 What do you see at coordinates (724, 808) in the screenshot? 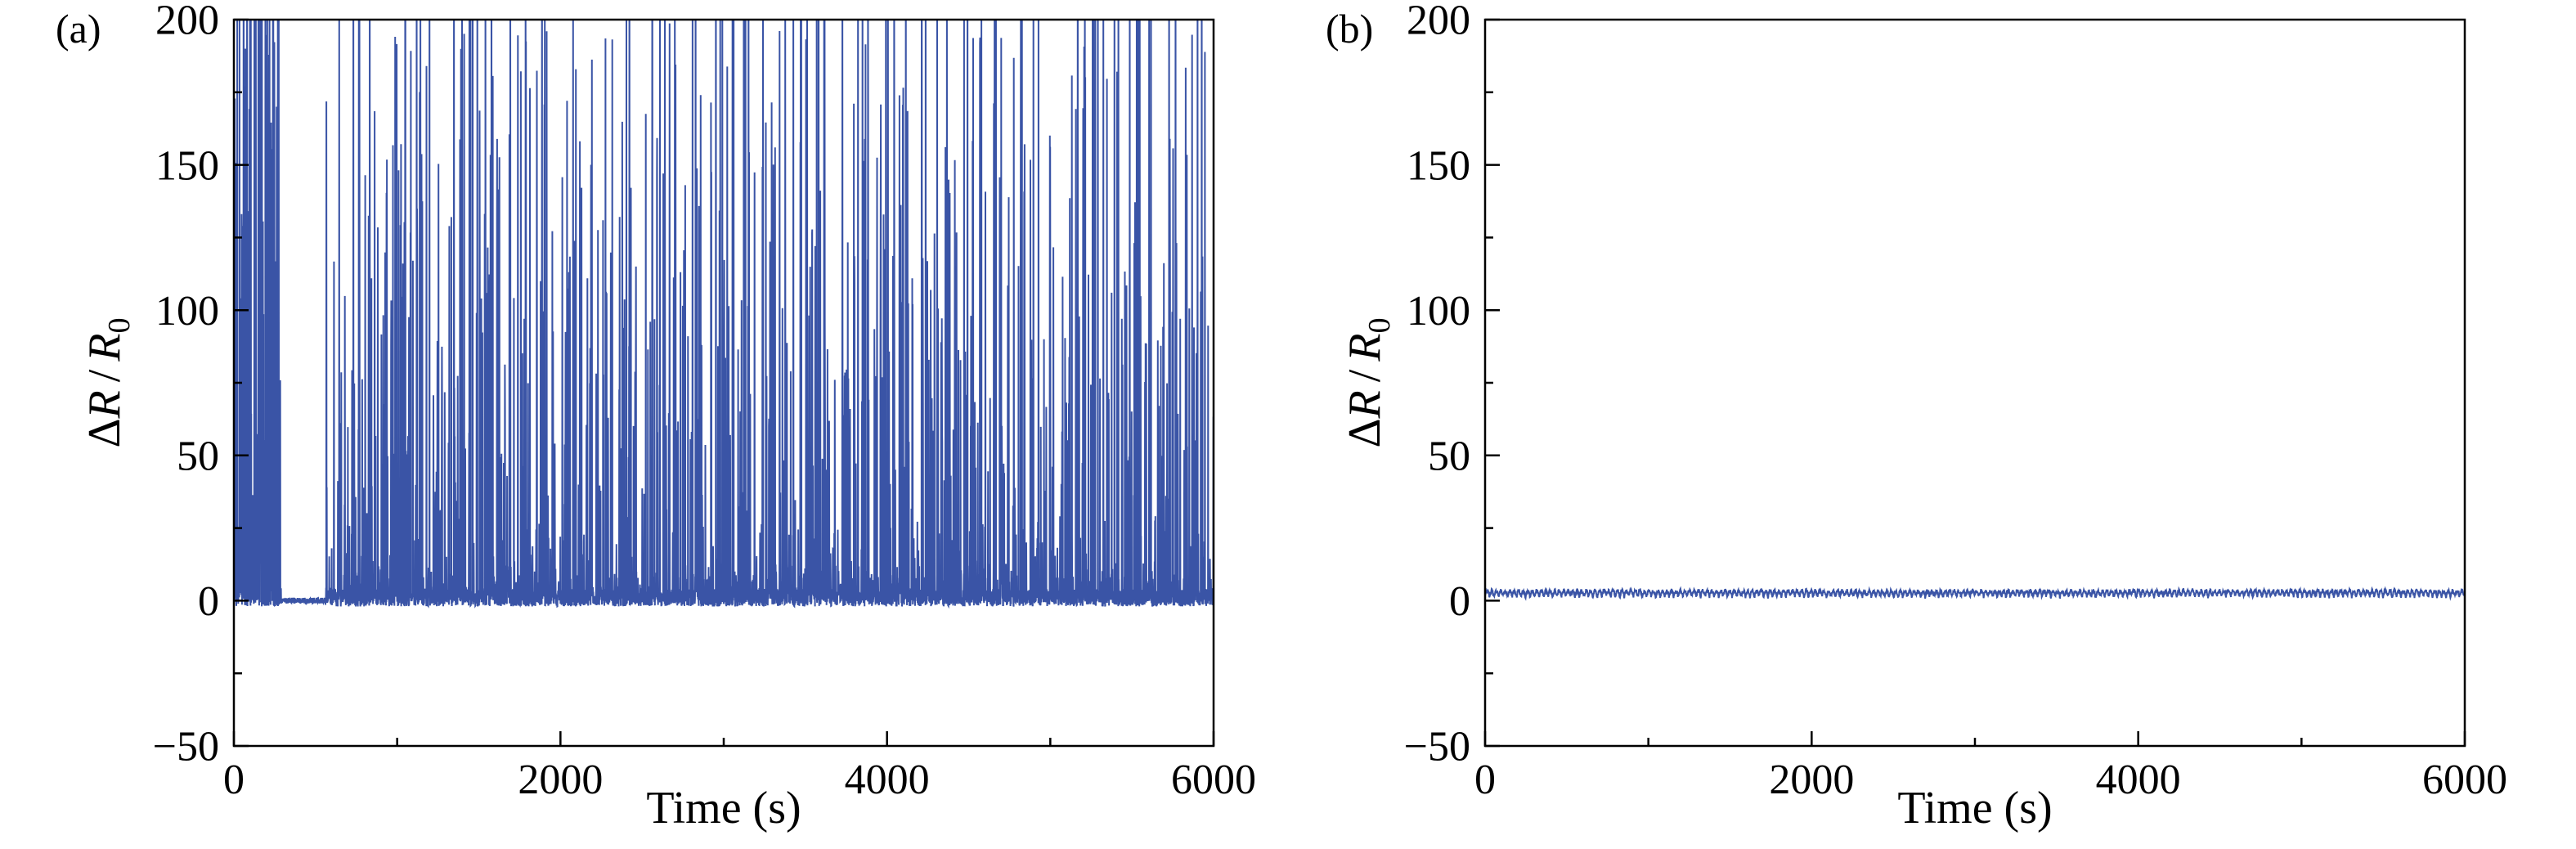
I see `panel-a-xlabel: Time (s)` at bounding box center [724, 808].